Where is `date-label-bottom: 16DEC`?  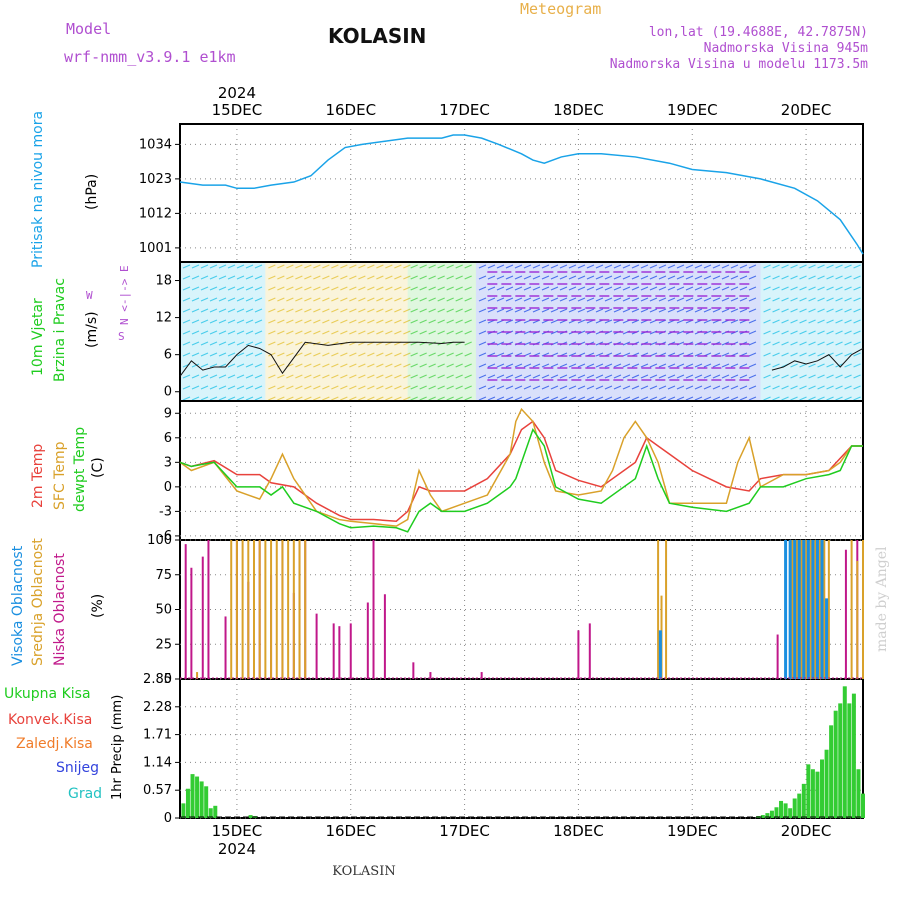 date-label-bottom: 16DEC is located at coordinates (350, 831).